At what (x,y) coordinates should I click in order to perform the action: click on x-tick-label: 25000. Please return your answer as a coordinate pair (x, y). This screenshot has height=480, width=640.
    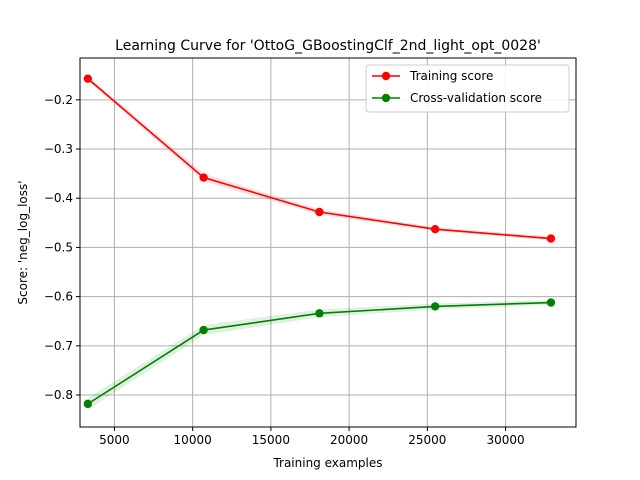
    Looking at the image, I should click on (427, 440).